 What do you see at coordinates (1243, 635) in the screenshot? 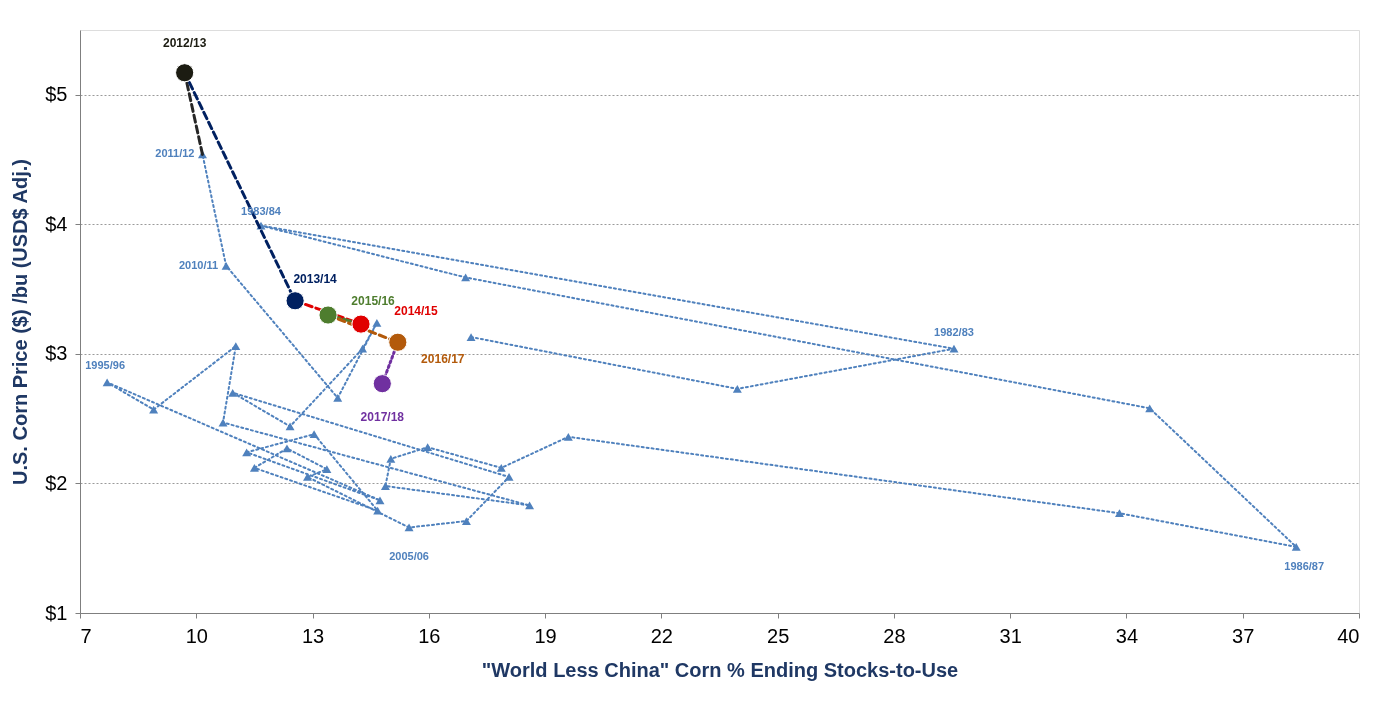
I see `x-tick-label: 37` at bounding box center [1243, 635].